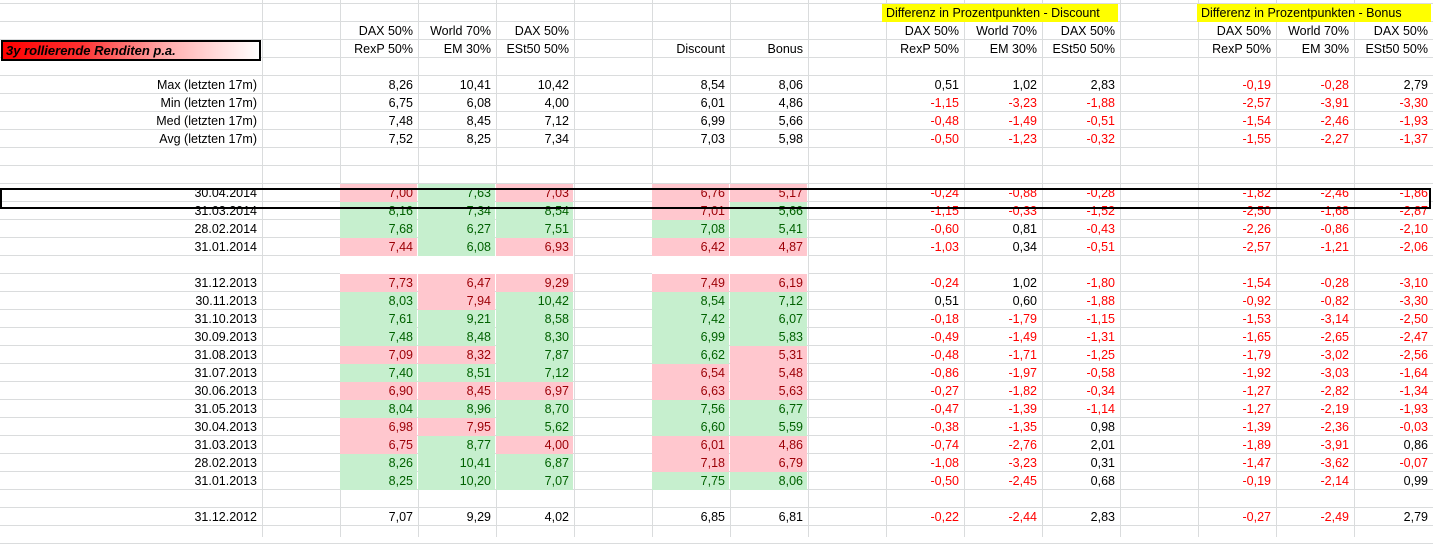 Image resolution: width=1433 pixels, height=544 pixels. I want to click on stat-value: 2,83, so click(1102, 85).